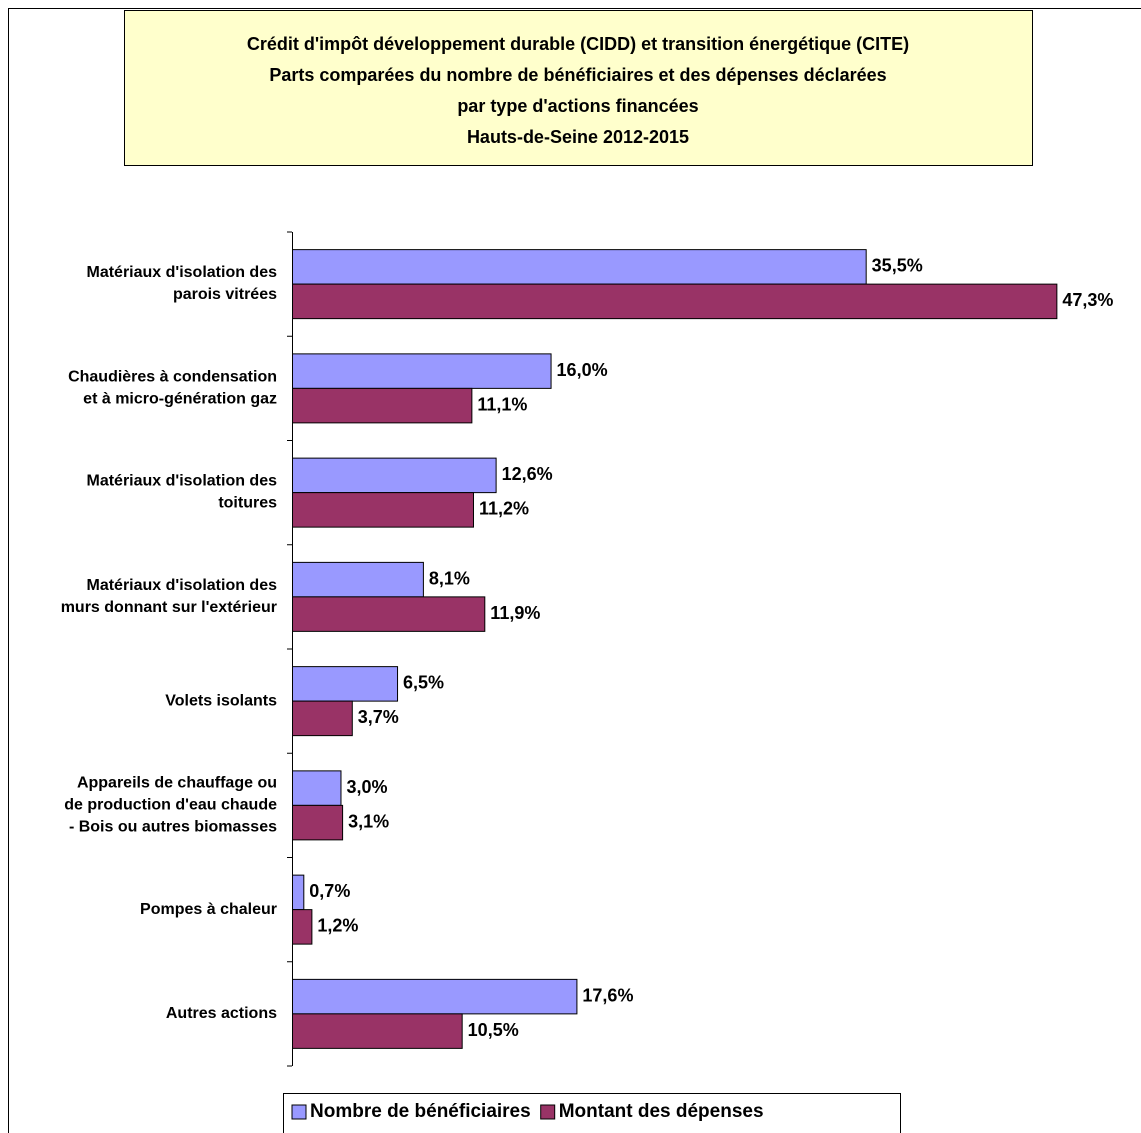 The height and width of the screenshot is (1133, 1141). I want to click on value-label: 47,3%, so click(1087, 300).